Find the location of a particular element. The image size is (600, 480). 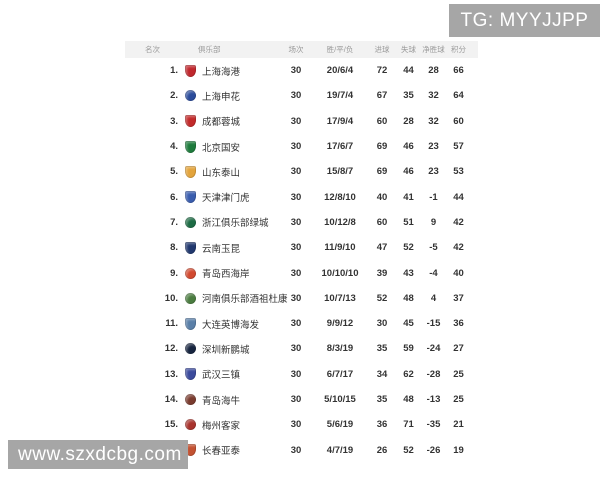

rank-cell: 10. is located at coordinates (171, 298).